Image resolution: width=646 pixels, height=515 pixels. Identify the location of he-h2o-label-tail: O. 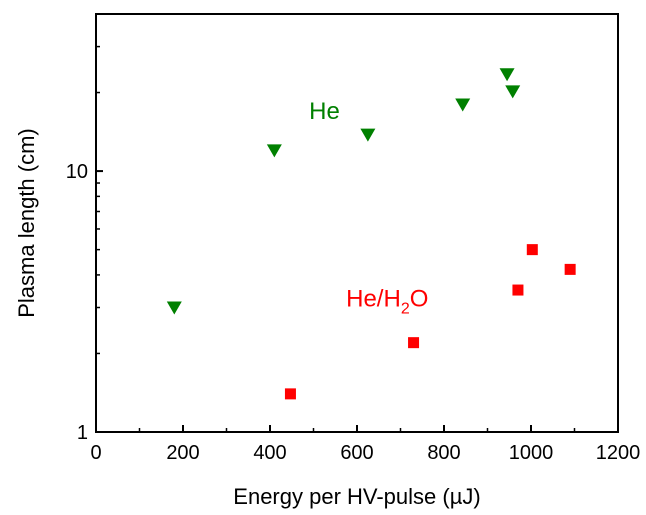
(419, 298).